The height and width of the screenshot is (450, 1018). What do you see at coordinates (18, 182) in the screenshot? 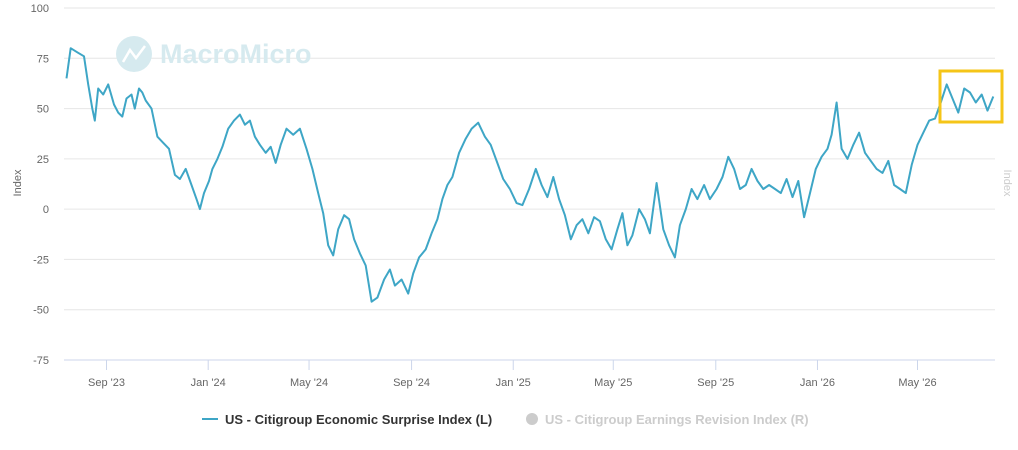
I see `y-axis-left-title: Index` at bounding box center [18, 182].